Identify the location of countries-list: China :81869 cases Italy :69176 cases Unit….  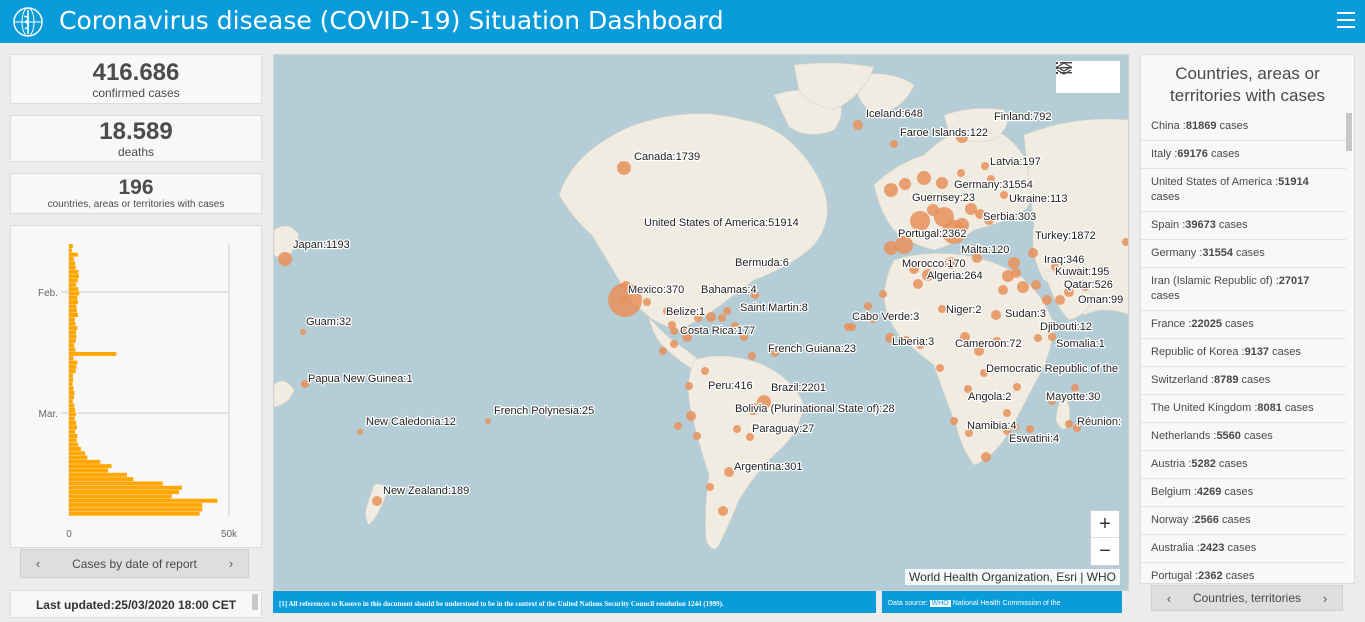
(1243, 348).